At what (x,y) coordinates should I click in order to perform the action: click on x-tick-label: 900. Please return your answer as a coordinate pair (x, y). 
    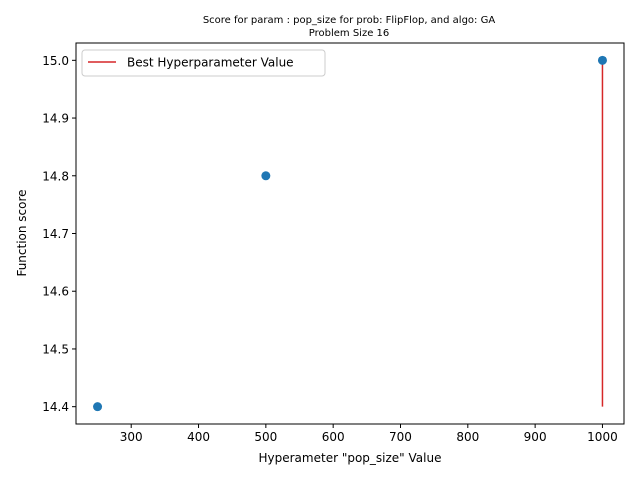
    Looking at the image, I should click on (535, 437).